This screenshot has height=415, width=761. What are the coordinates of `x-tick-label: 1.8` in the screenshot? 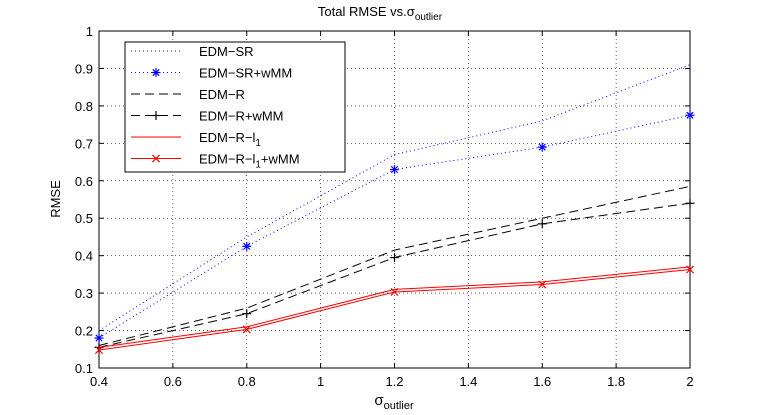 It's located at (616, 381).